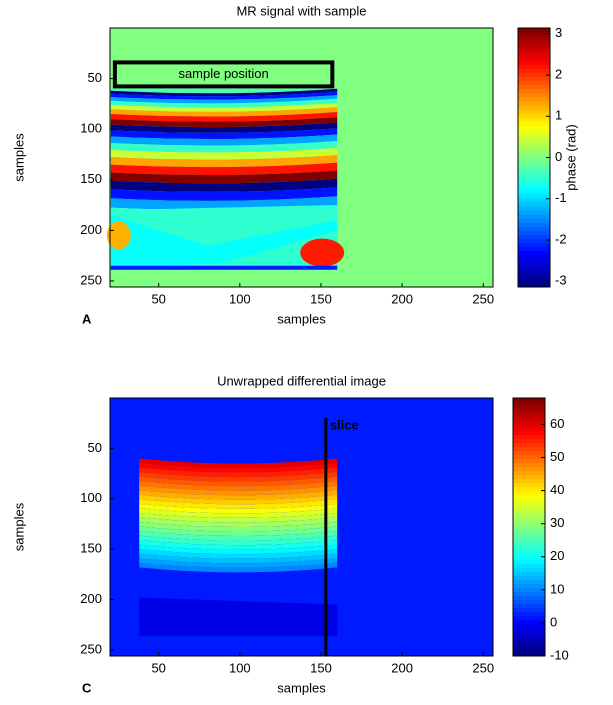 The image size is (613, 705). What do you see at coordinates (558, 32) in the screenshot?
I see `colorbar-tick-label: 3` at bounding box center [558, 32].